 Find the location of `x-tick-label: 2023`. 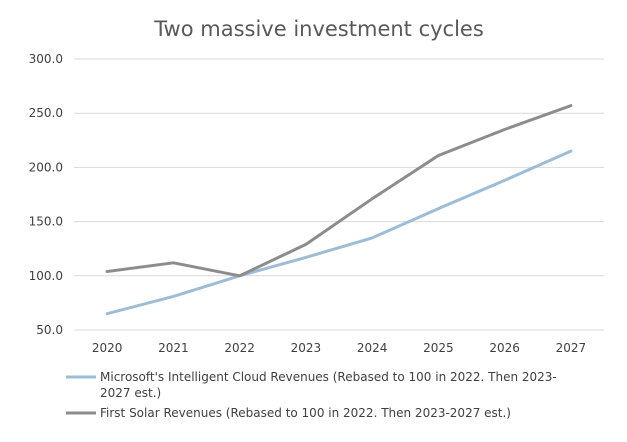

x-tick-label: 2023 is located at coordinates (306, 348).